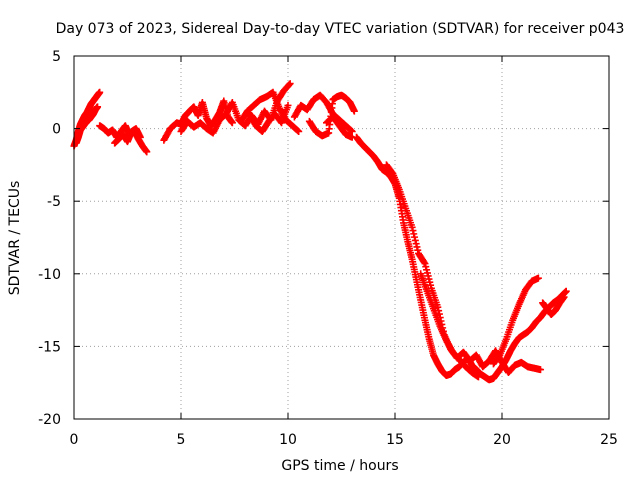 The width and height of the screenshot is (640, 480). I want to click on x-tick-label: 5, so click(181, 440).